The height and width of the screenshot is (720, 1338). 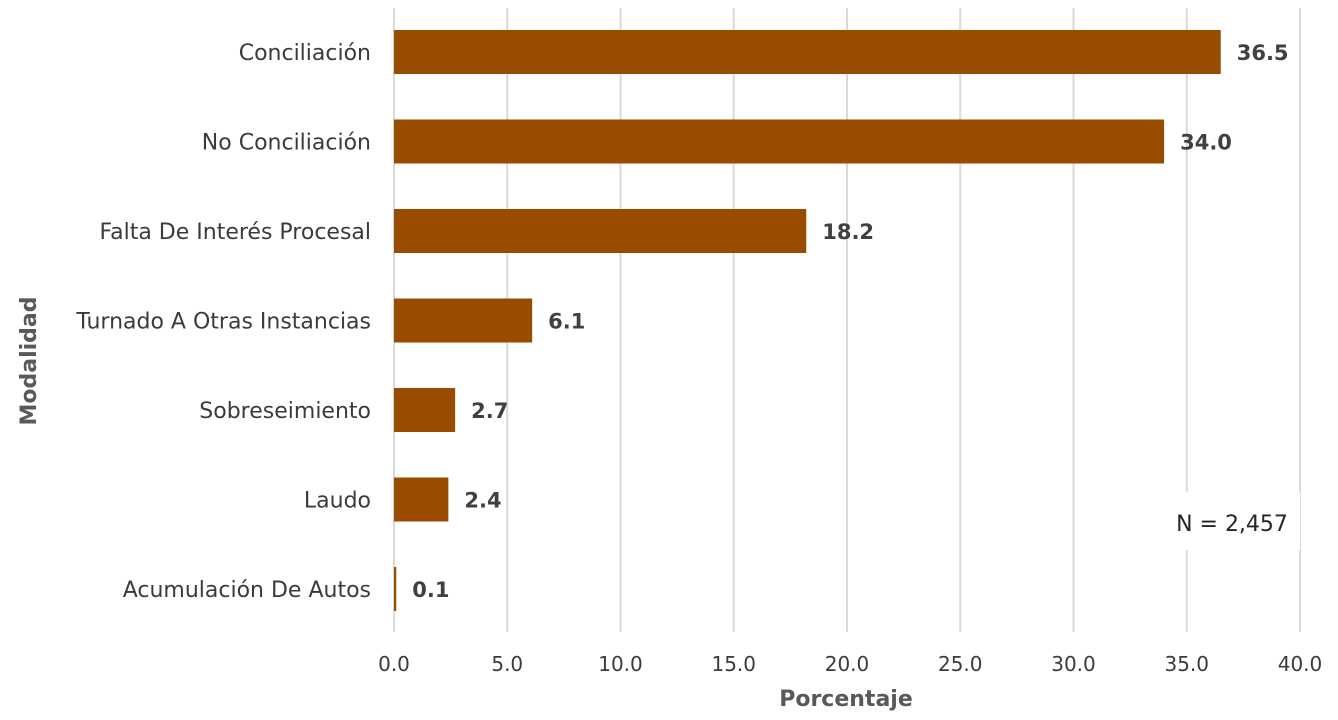 I want to click on data-label: 34.0, so click(x=1206, y=143).